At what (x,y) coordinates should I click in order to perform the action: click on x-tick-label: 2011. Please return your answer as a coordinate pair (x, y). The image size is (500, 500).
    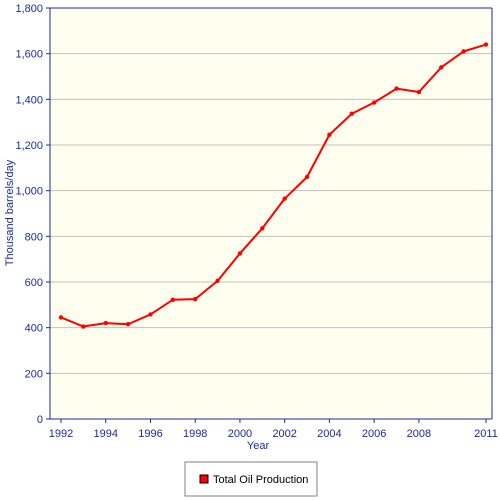
    Looking at the image, I should click on (486, 434).